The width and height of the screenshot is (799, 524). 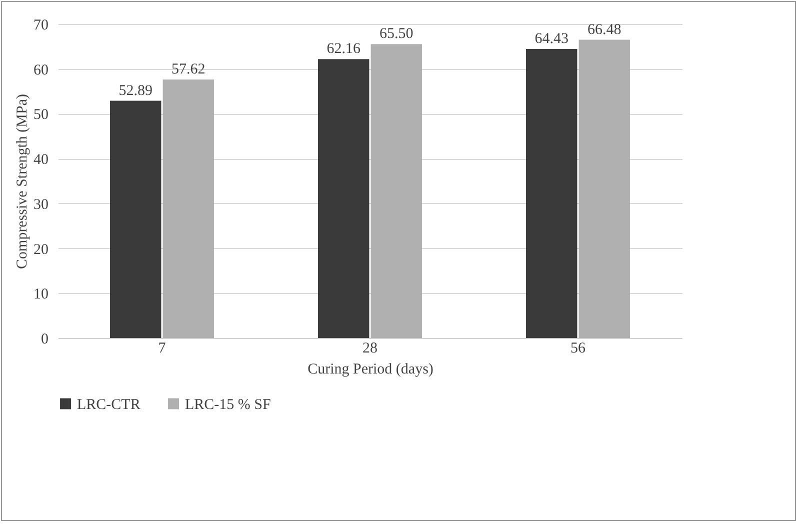 What do you see at coordinates (135, 90) in the screenshot?
I see `data-label: 52.89` at bounding box center [135, 90].